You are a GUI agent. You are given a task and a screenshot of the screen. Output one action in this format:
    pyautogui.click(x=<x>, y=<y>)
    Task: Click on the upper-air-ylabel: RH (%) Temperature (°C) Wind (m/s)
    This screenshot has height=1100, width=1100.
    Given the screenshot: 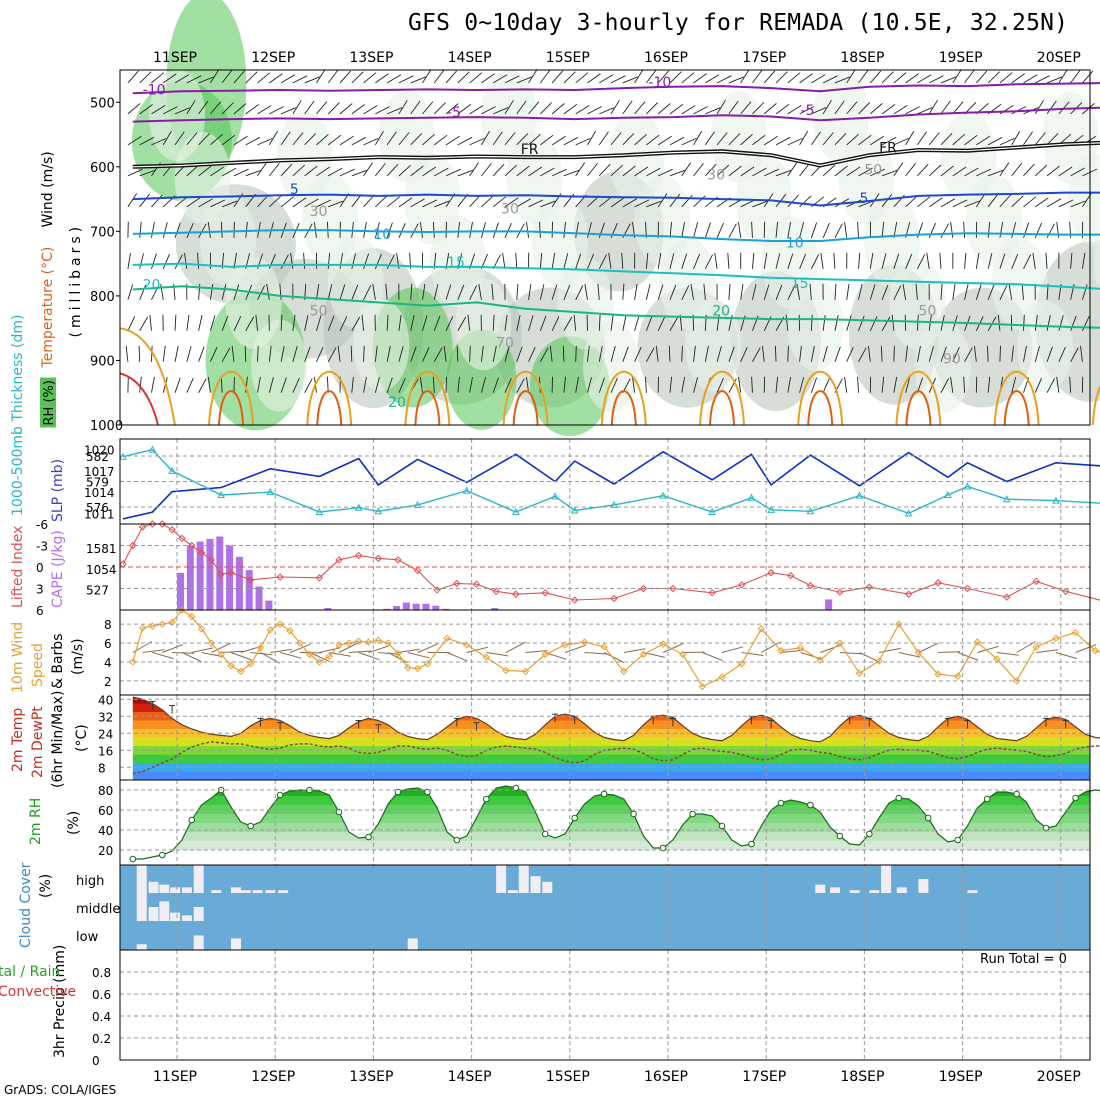 What is the action you would take?
    pyautogui.click(x=48, y=289)
    